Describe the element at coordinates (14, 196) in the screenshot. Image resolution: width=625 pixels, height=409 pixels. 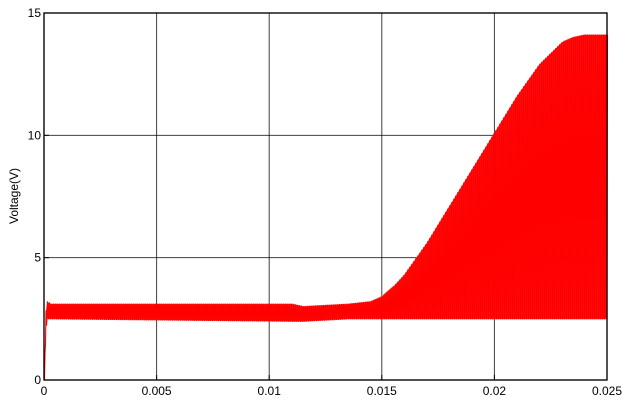
I see `y-axis-label: Voltage(V)` at that location.